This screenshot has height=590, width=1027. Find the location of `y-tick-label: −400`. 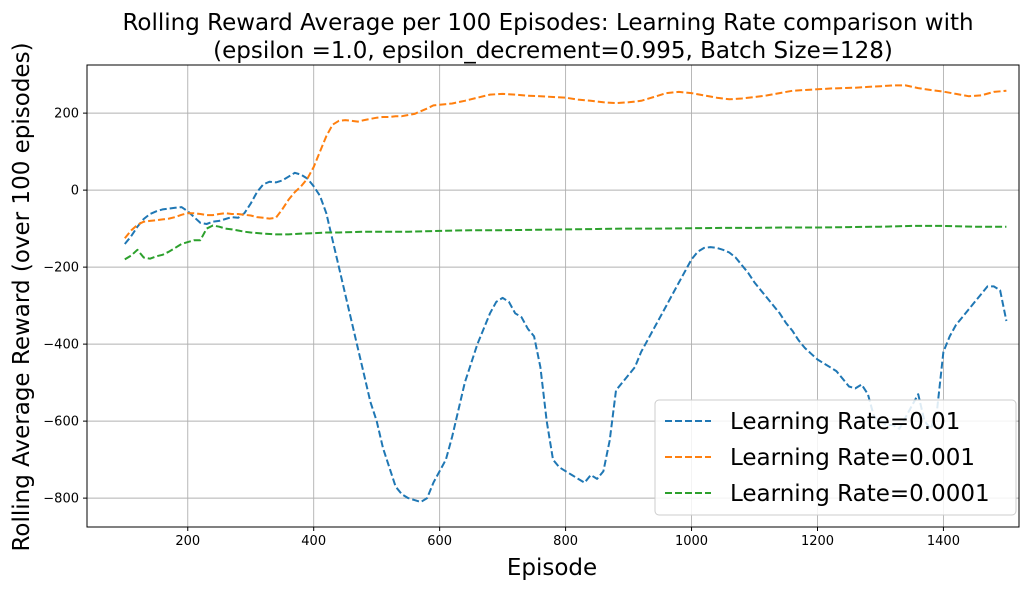

y-tick-label: −400 is located at coordinates (61, 345).